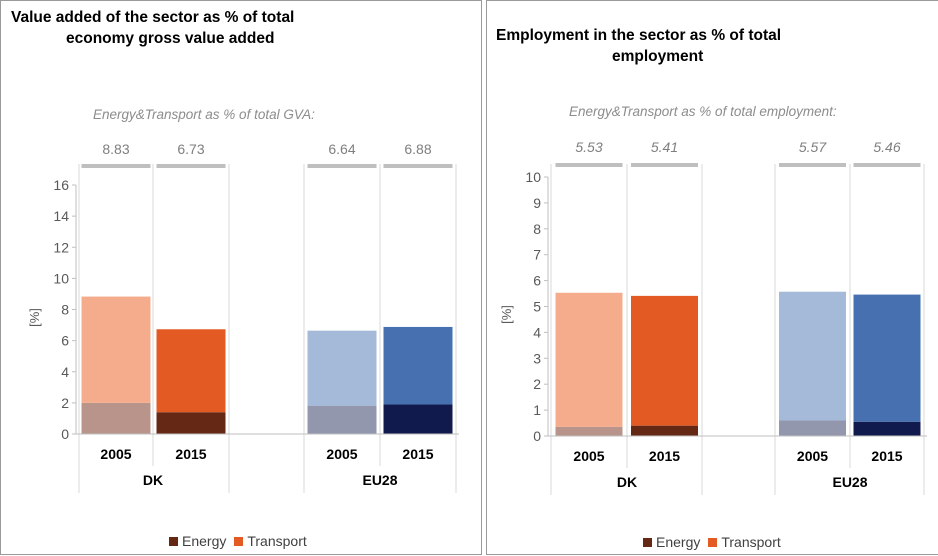 The image size is (938, 556). What do you see at coordinates (658, 56) in the screenshot?
I see `chart-title-line-2: employment` at bounding box center [658, 56].